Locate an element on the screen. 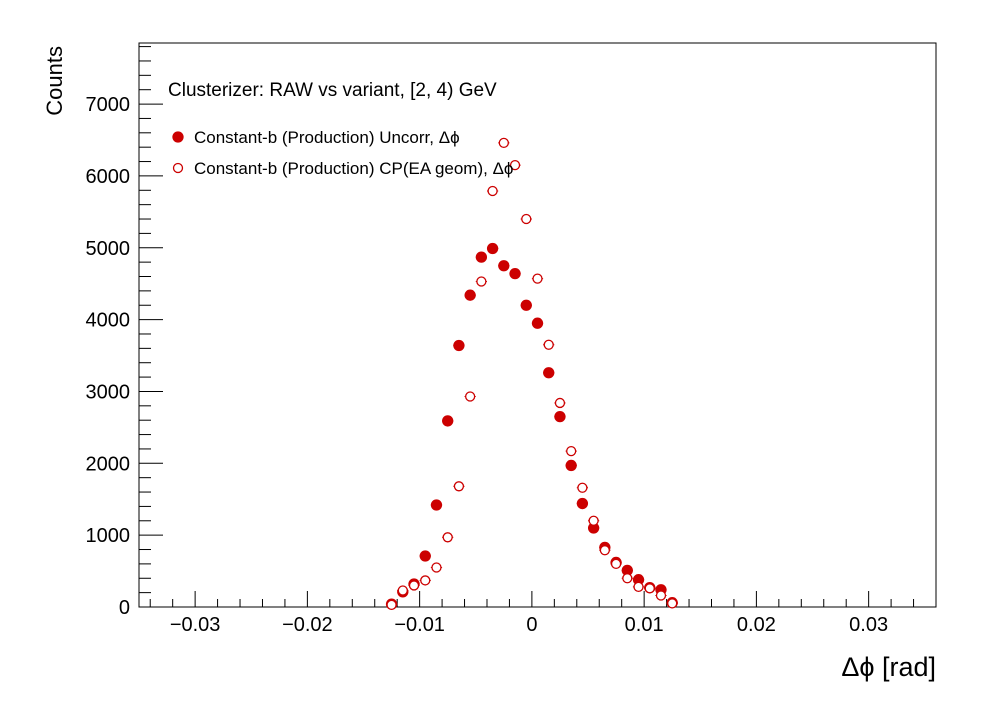  y-tick-label: 3000 is located at coordinates (108, 392).